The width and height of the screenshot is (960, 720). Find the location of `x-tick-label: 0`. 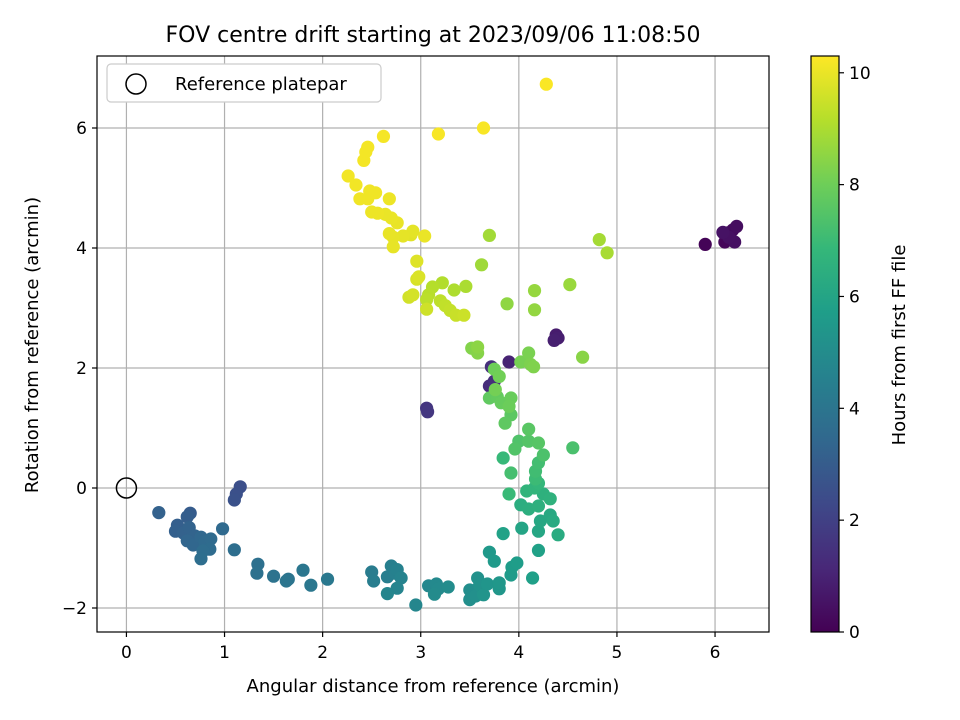

x-tick-label: 0 is located at coordinates (126, 653).